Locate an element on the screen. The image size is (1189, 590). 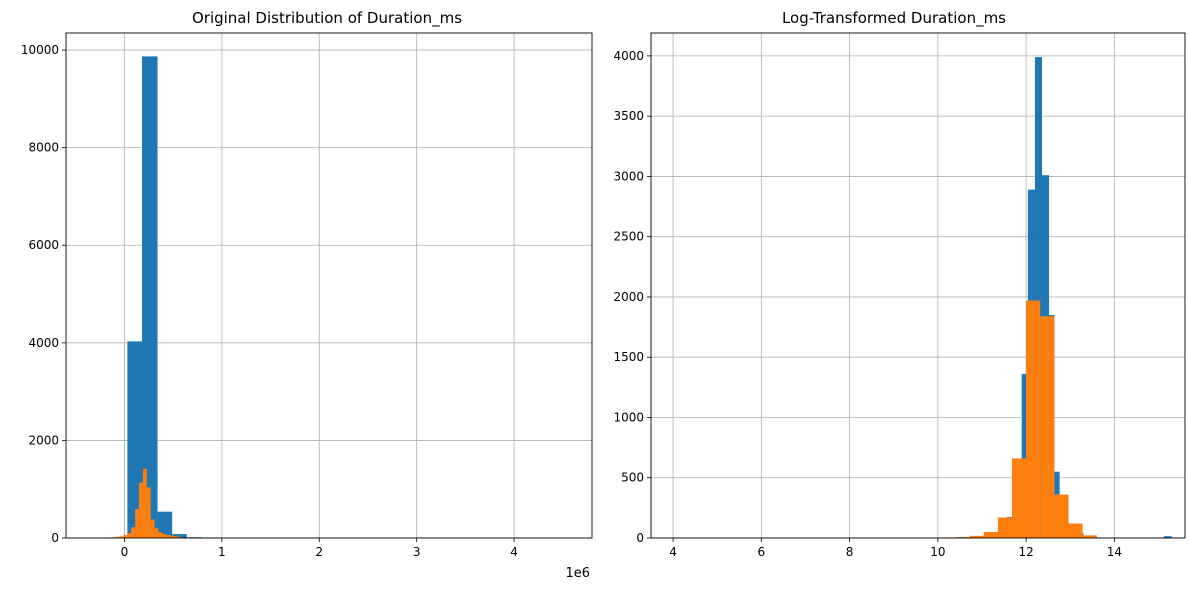
y-tick-label: 500 is located at coordinates (632, 478).